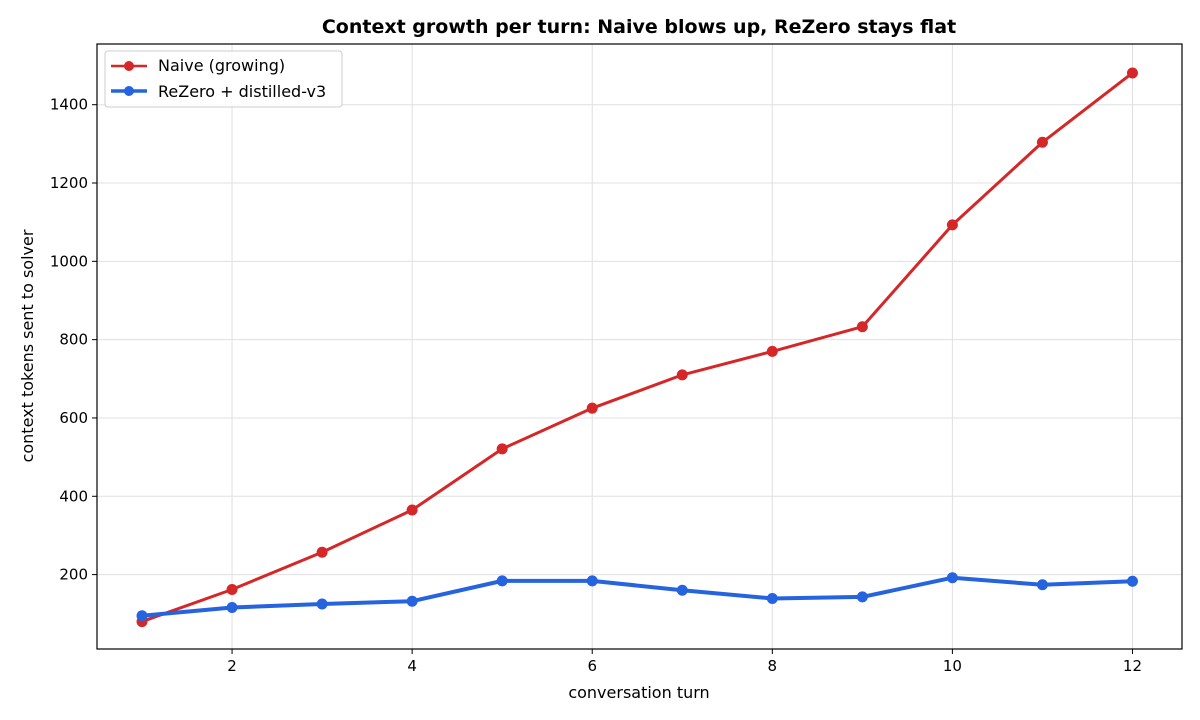 The width and height of the screenshot is (1200, 720). I want to click on x-tick-label: 12, so click(1132, 666).